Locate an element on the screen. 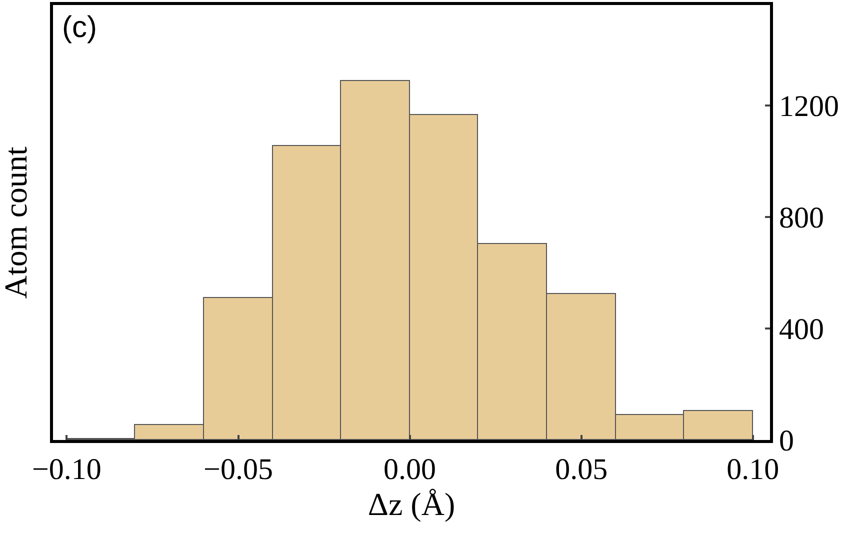 This screenshot has height=555, width=864. y-tick-label: 400 is located at coordinates (801, 329).